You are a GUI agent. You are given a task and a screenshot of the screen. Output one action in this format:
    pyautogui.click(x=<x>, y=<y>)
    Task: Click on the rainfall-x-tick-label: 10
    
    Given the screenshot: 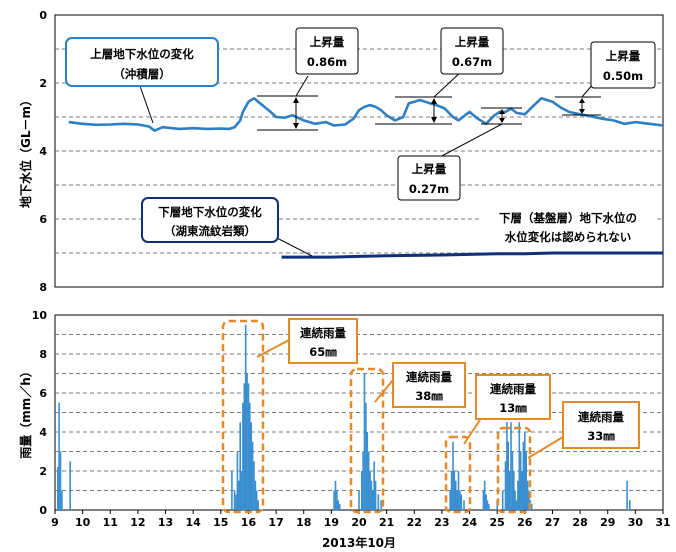 What is the action you would take?
    pyautogui.click(x=83, y=522)
    